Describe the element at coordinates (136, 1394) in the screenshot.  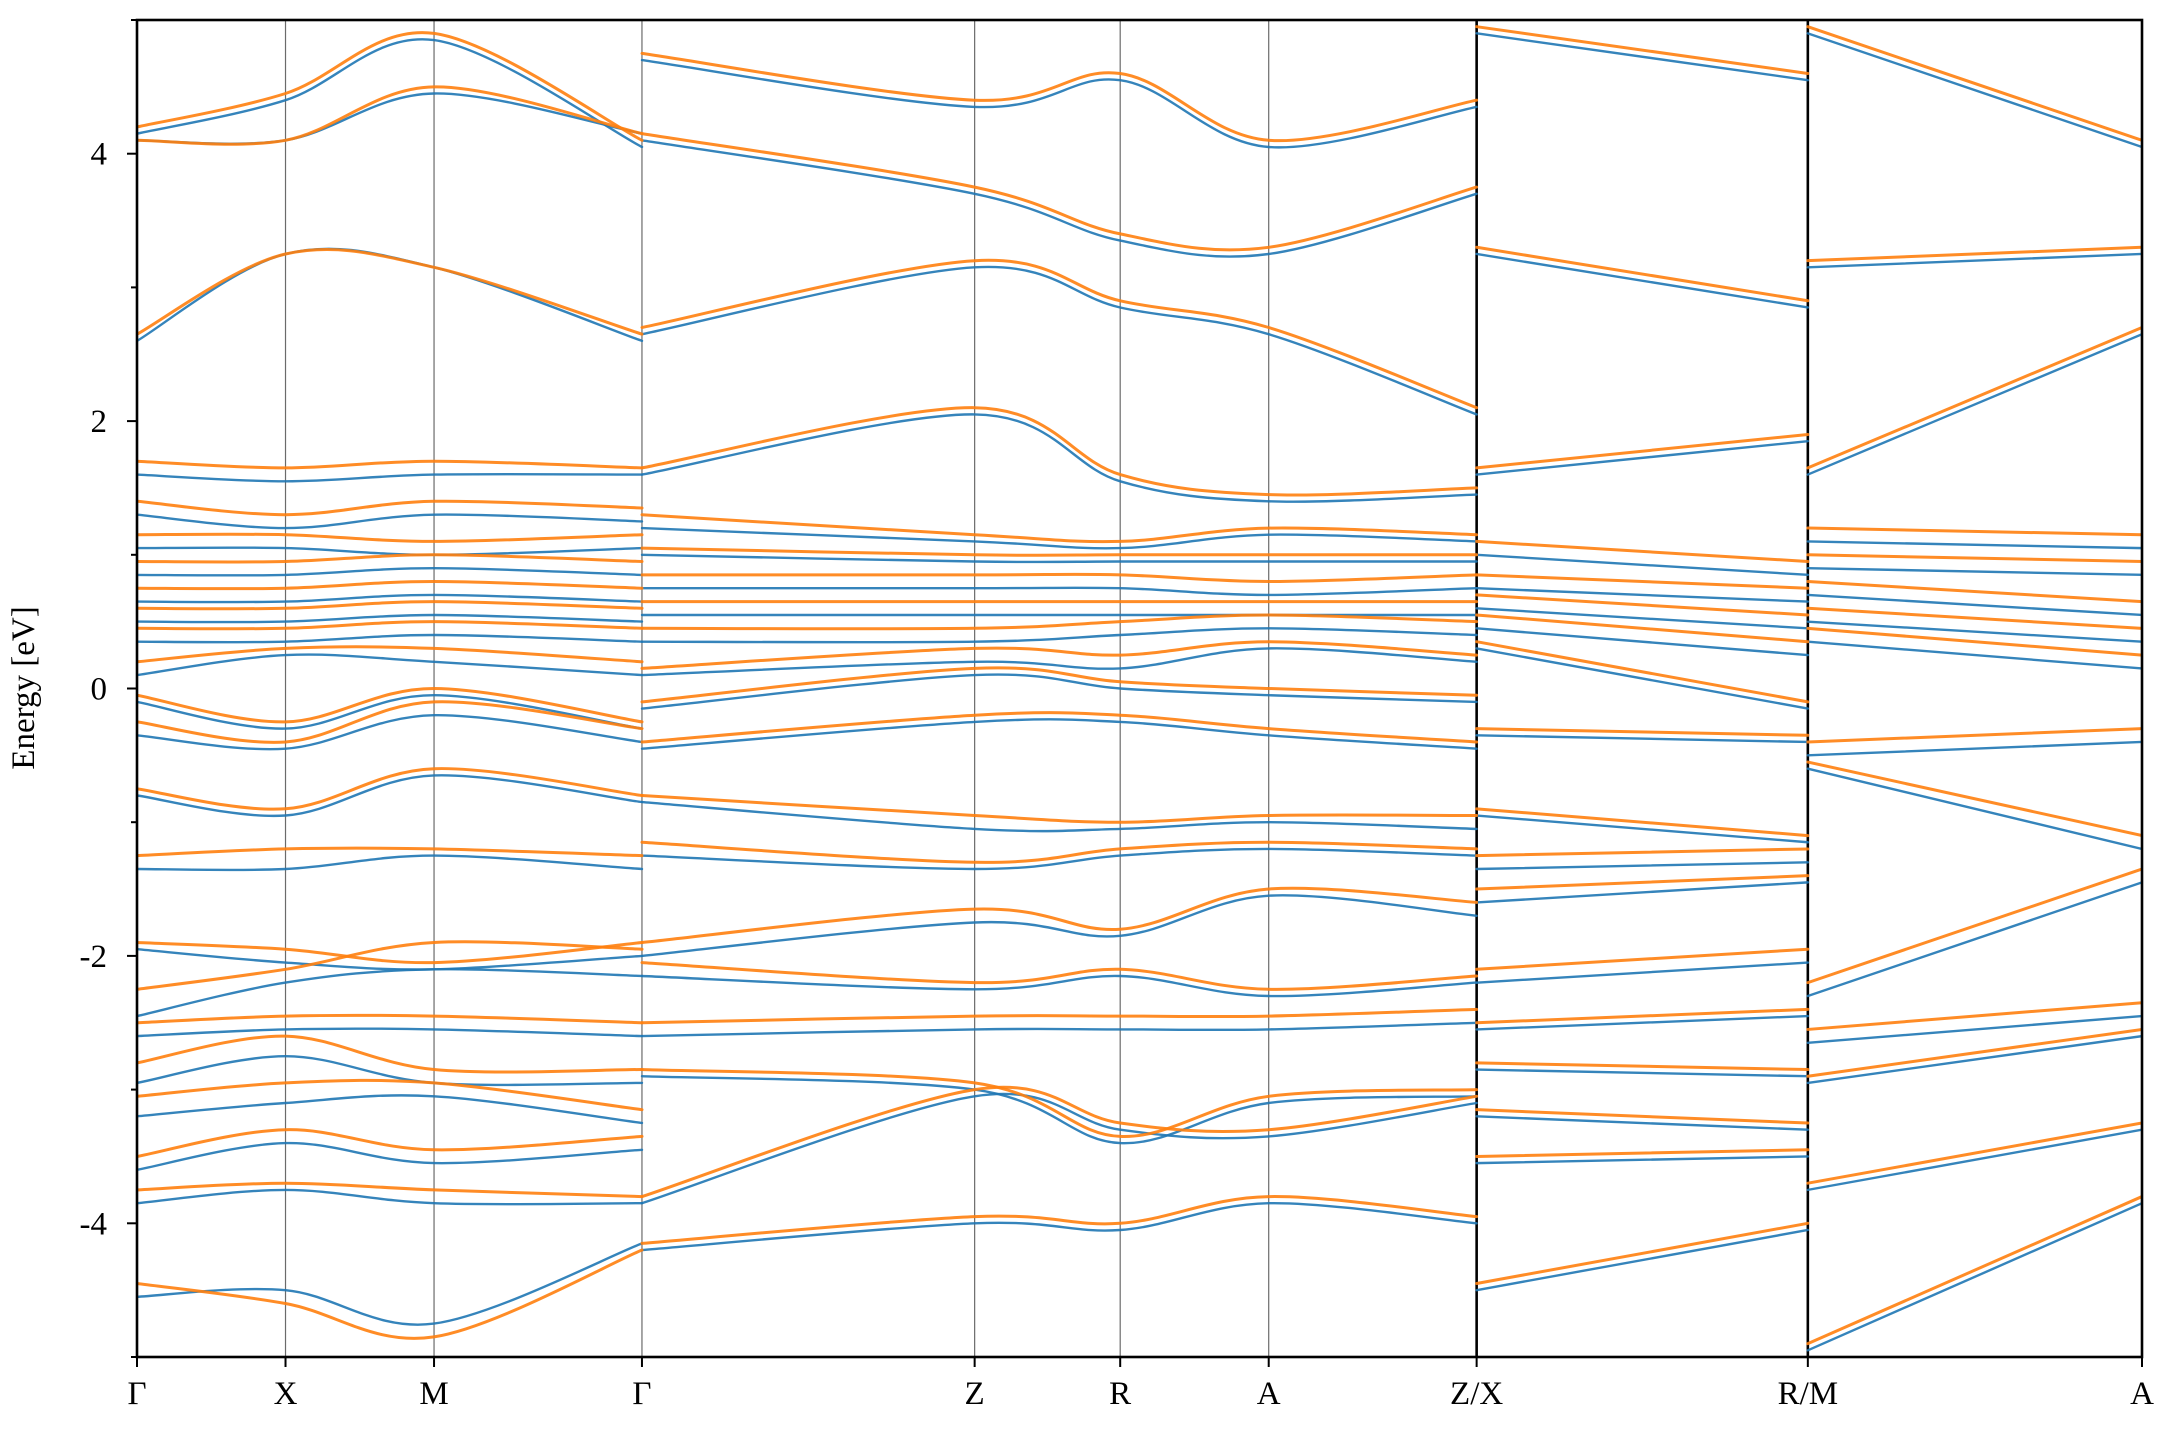
I see `x-tick-label: Γ` at that location.